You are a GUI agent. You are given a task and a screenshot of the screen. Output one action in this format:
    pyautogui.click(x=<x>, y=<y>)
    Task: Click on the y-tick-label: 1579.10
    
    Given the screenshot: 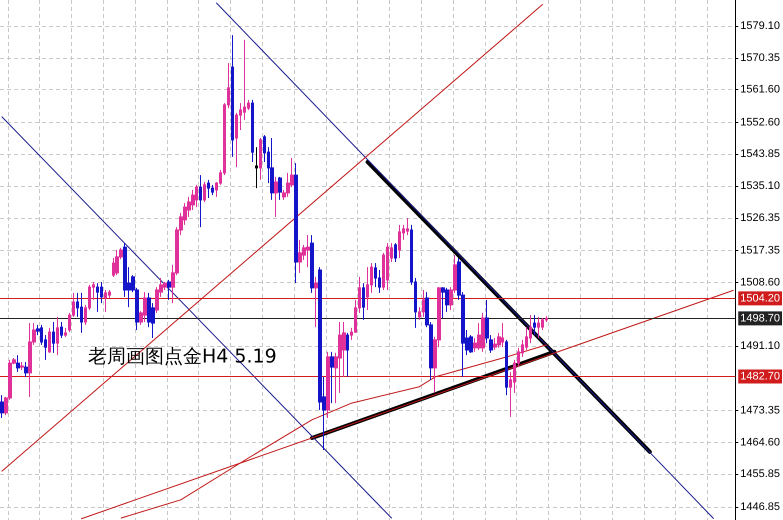 What is the action you would take?
    pyautogui.click(x=760, y=26)
    